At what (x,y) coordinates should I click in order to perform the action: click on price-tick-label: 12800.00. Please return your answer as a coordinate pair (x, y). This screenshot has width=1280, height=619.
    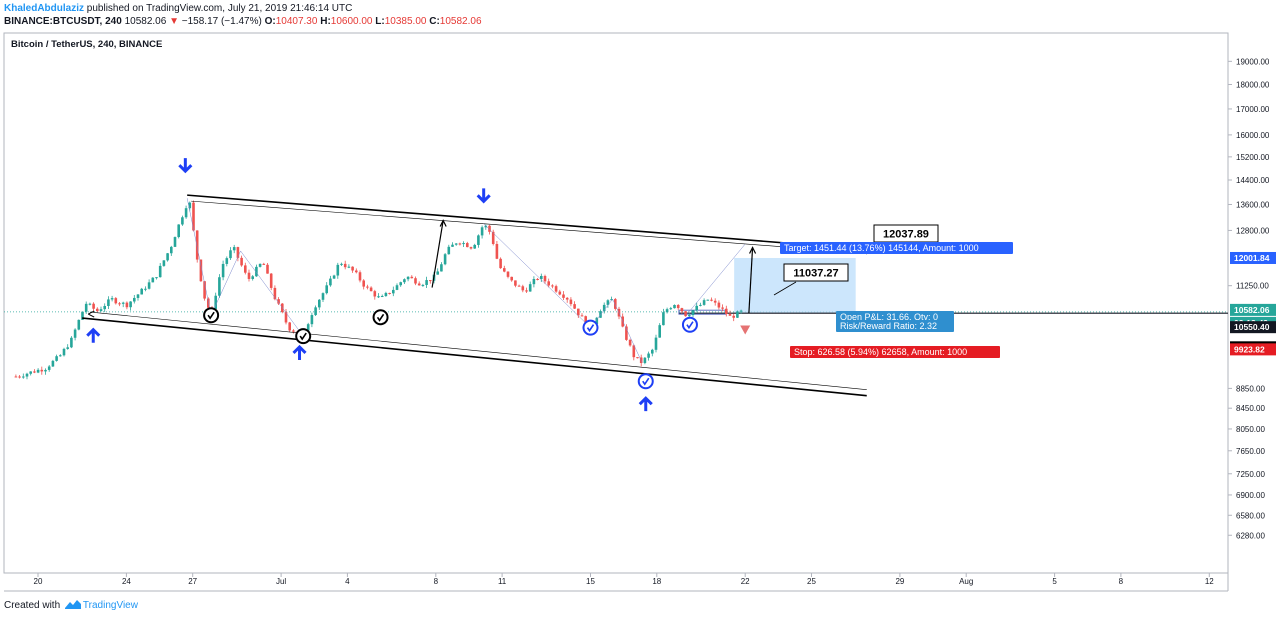
    Looking at the image, I should click on (1253, 230).